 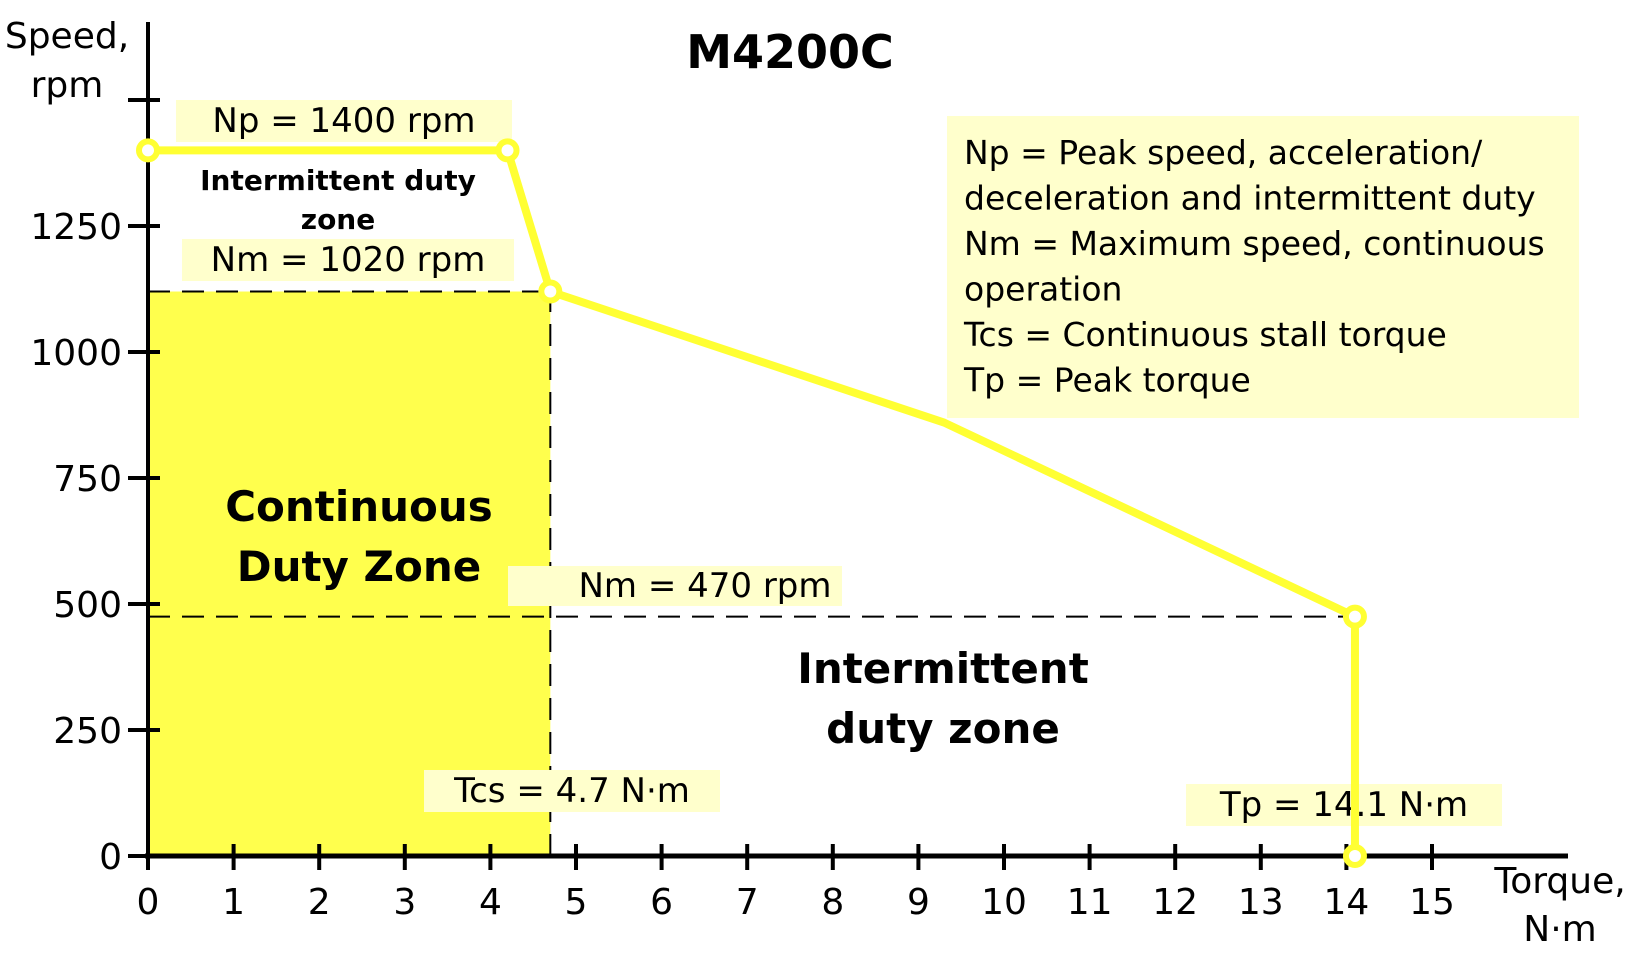 What do you see at coordinates (1346, 902) in the screenshot?
I see `x-tick-label: 14` at bounding box center [1346, 902].